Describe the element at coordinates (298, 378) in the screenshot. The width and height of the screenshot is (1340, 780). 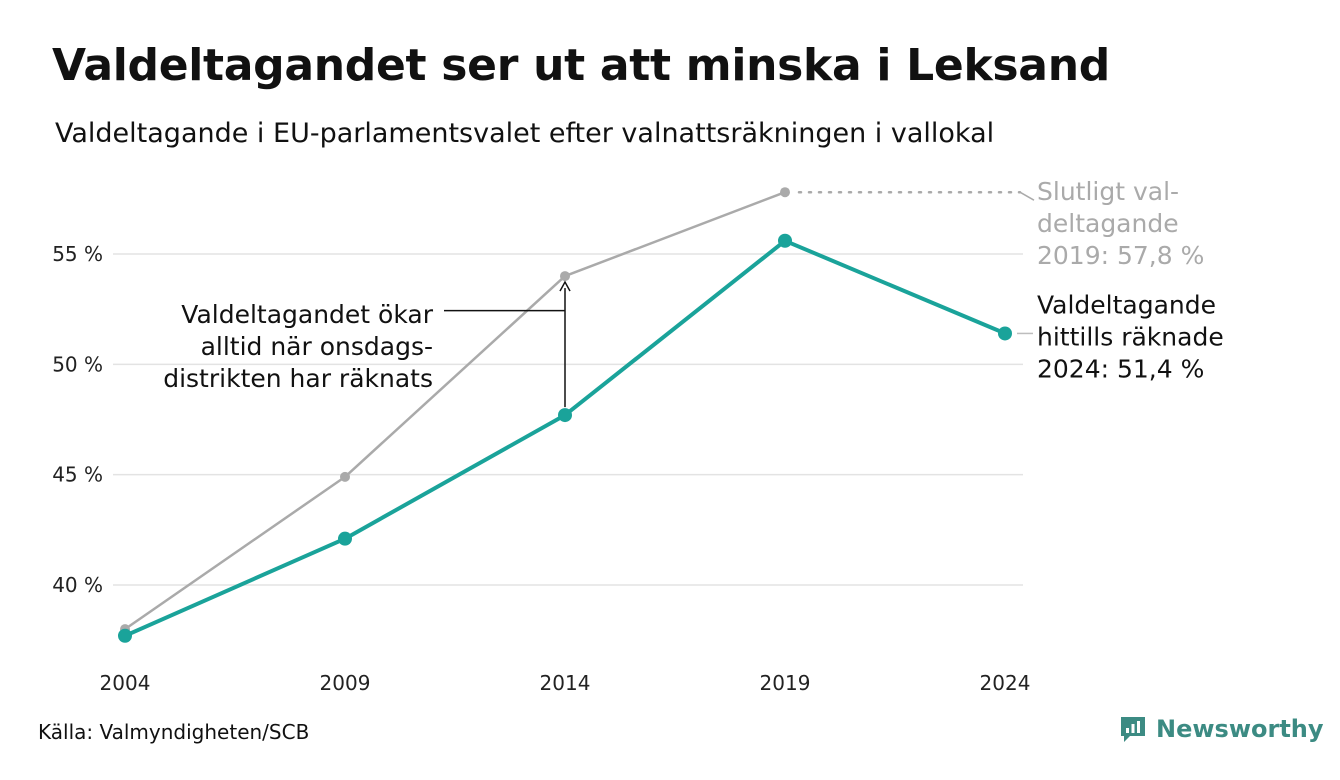
I see `annotation-text: distrikten har räknats` at that location.